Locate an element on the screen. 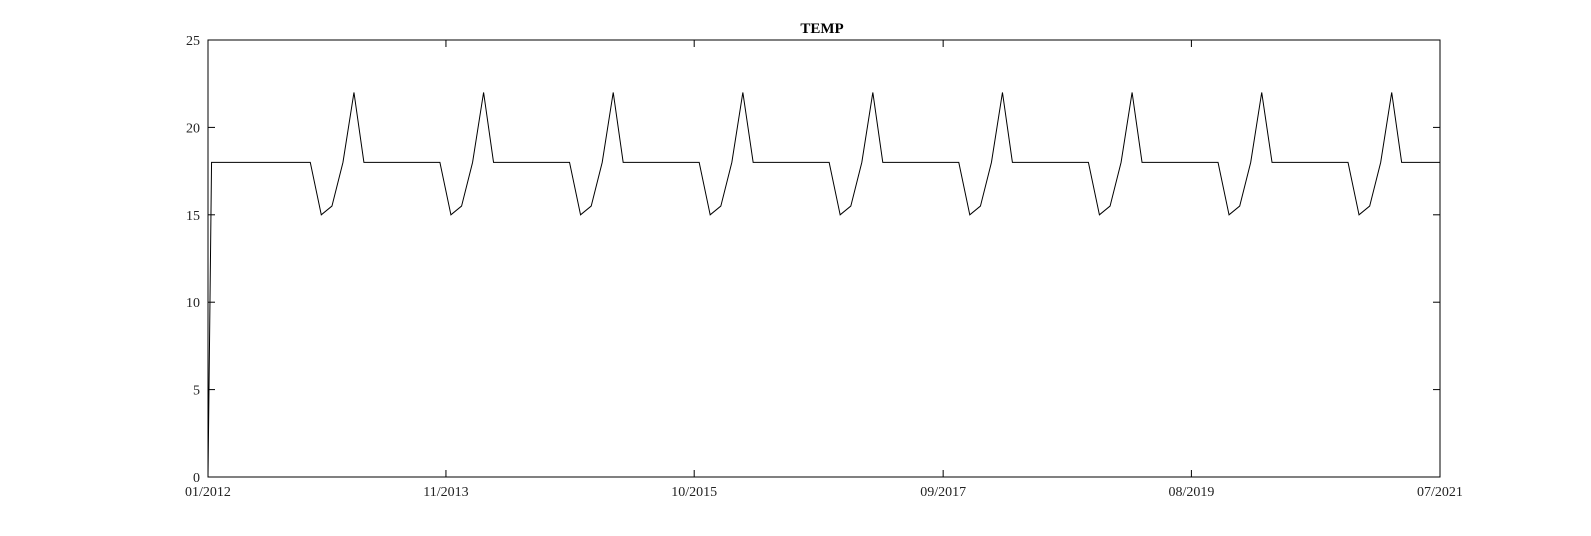 This screenshot has width=1591, height=536. x-tick-label: 09/2017 is located at coordinates (943, 492).